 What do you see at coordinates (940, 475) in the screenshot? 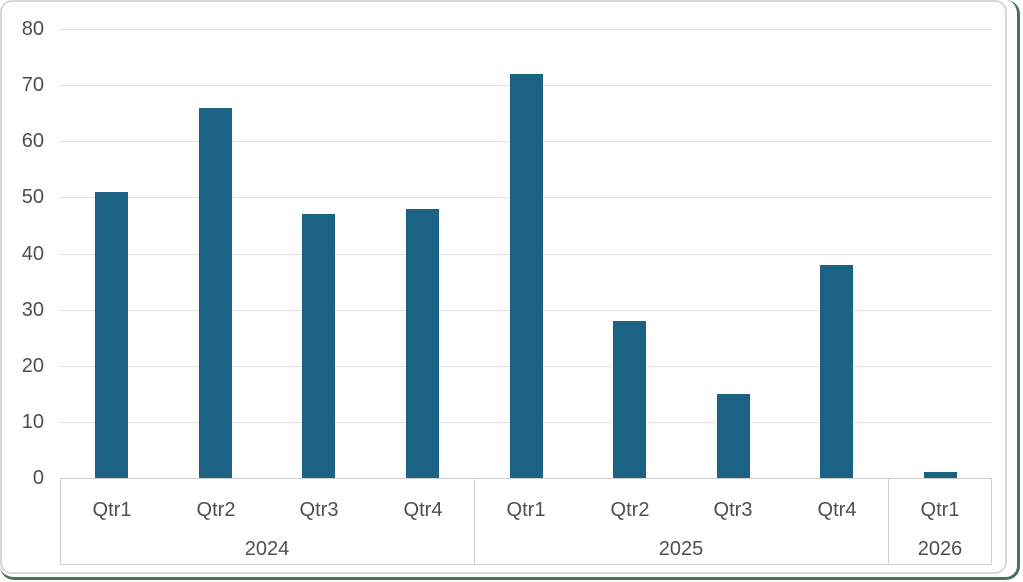
I see `bar-2026-qtr1` at bounding box center [940, 475].